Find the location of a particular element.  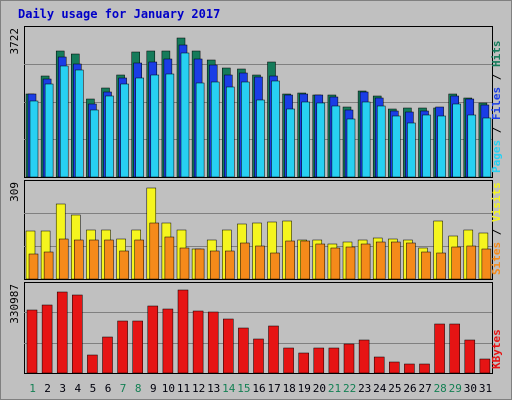

day-tick-label: 4 is located at coordinates (77, 388).